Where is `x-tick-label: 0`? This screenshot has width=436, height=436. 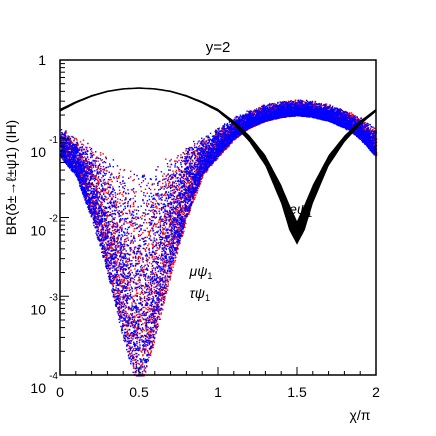
x-tick-label: 0 is located at coordinates (60, 392).